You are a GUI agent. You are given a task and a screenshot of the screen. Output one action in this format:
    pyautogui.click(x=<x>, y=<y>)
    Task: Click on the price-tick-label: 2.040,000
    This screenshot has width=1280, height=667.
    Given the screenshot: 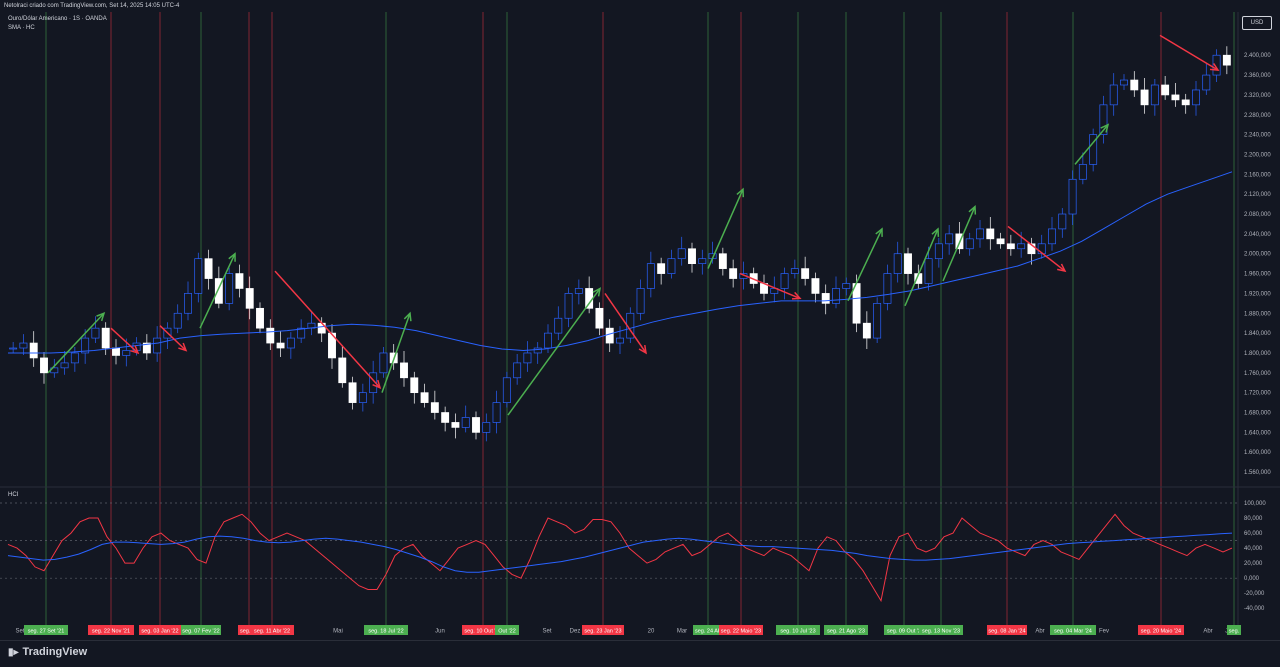 What is the action you would take?
    pyautogui.click(x=1257, y=235)
    